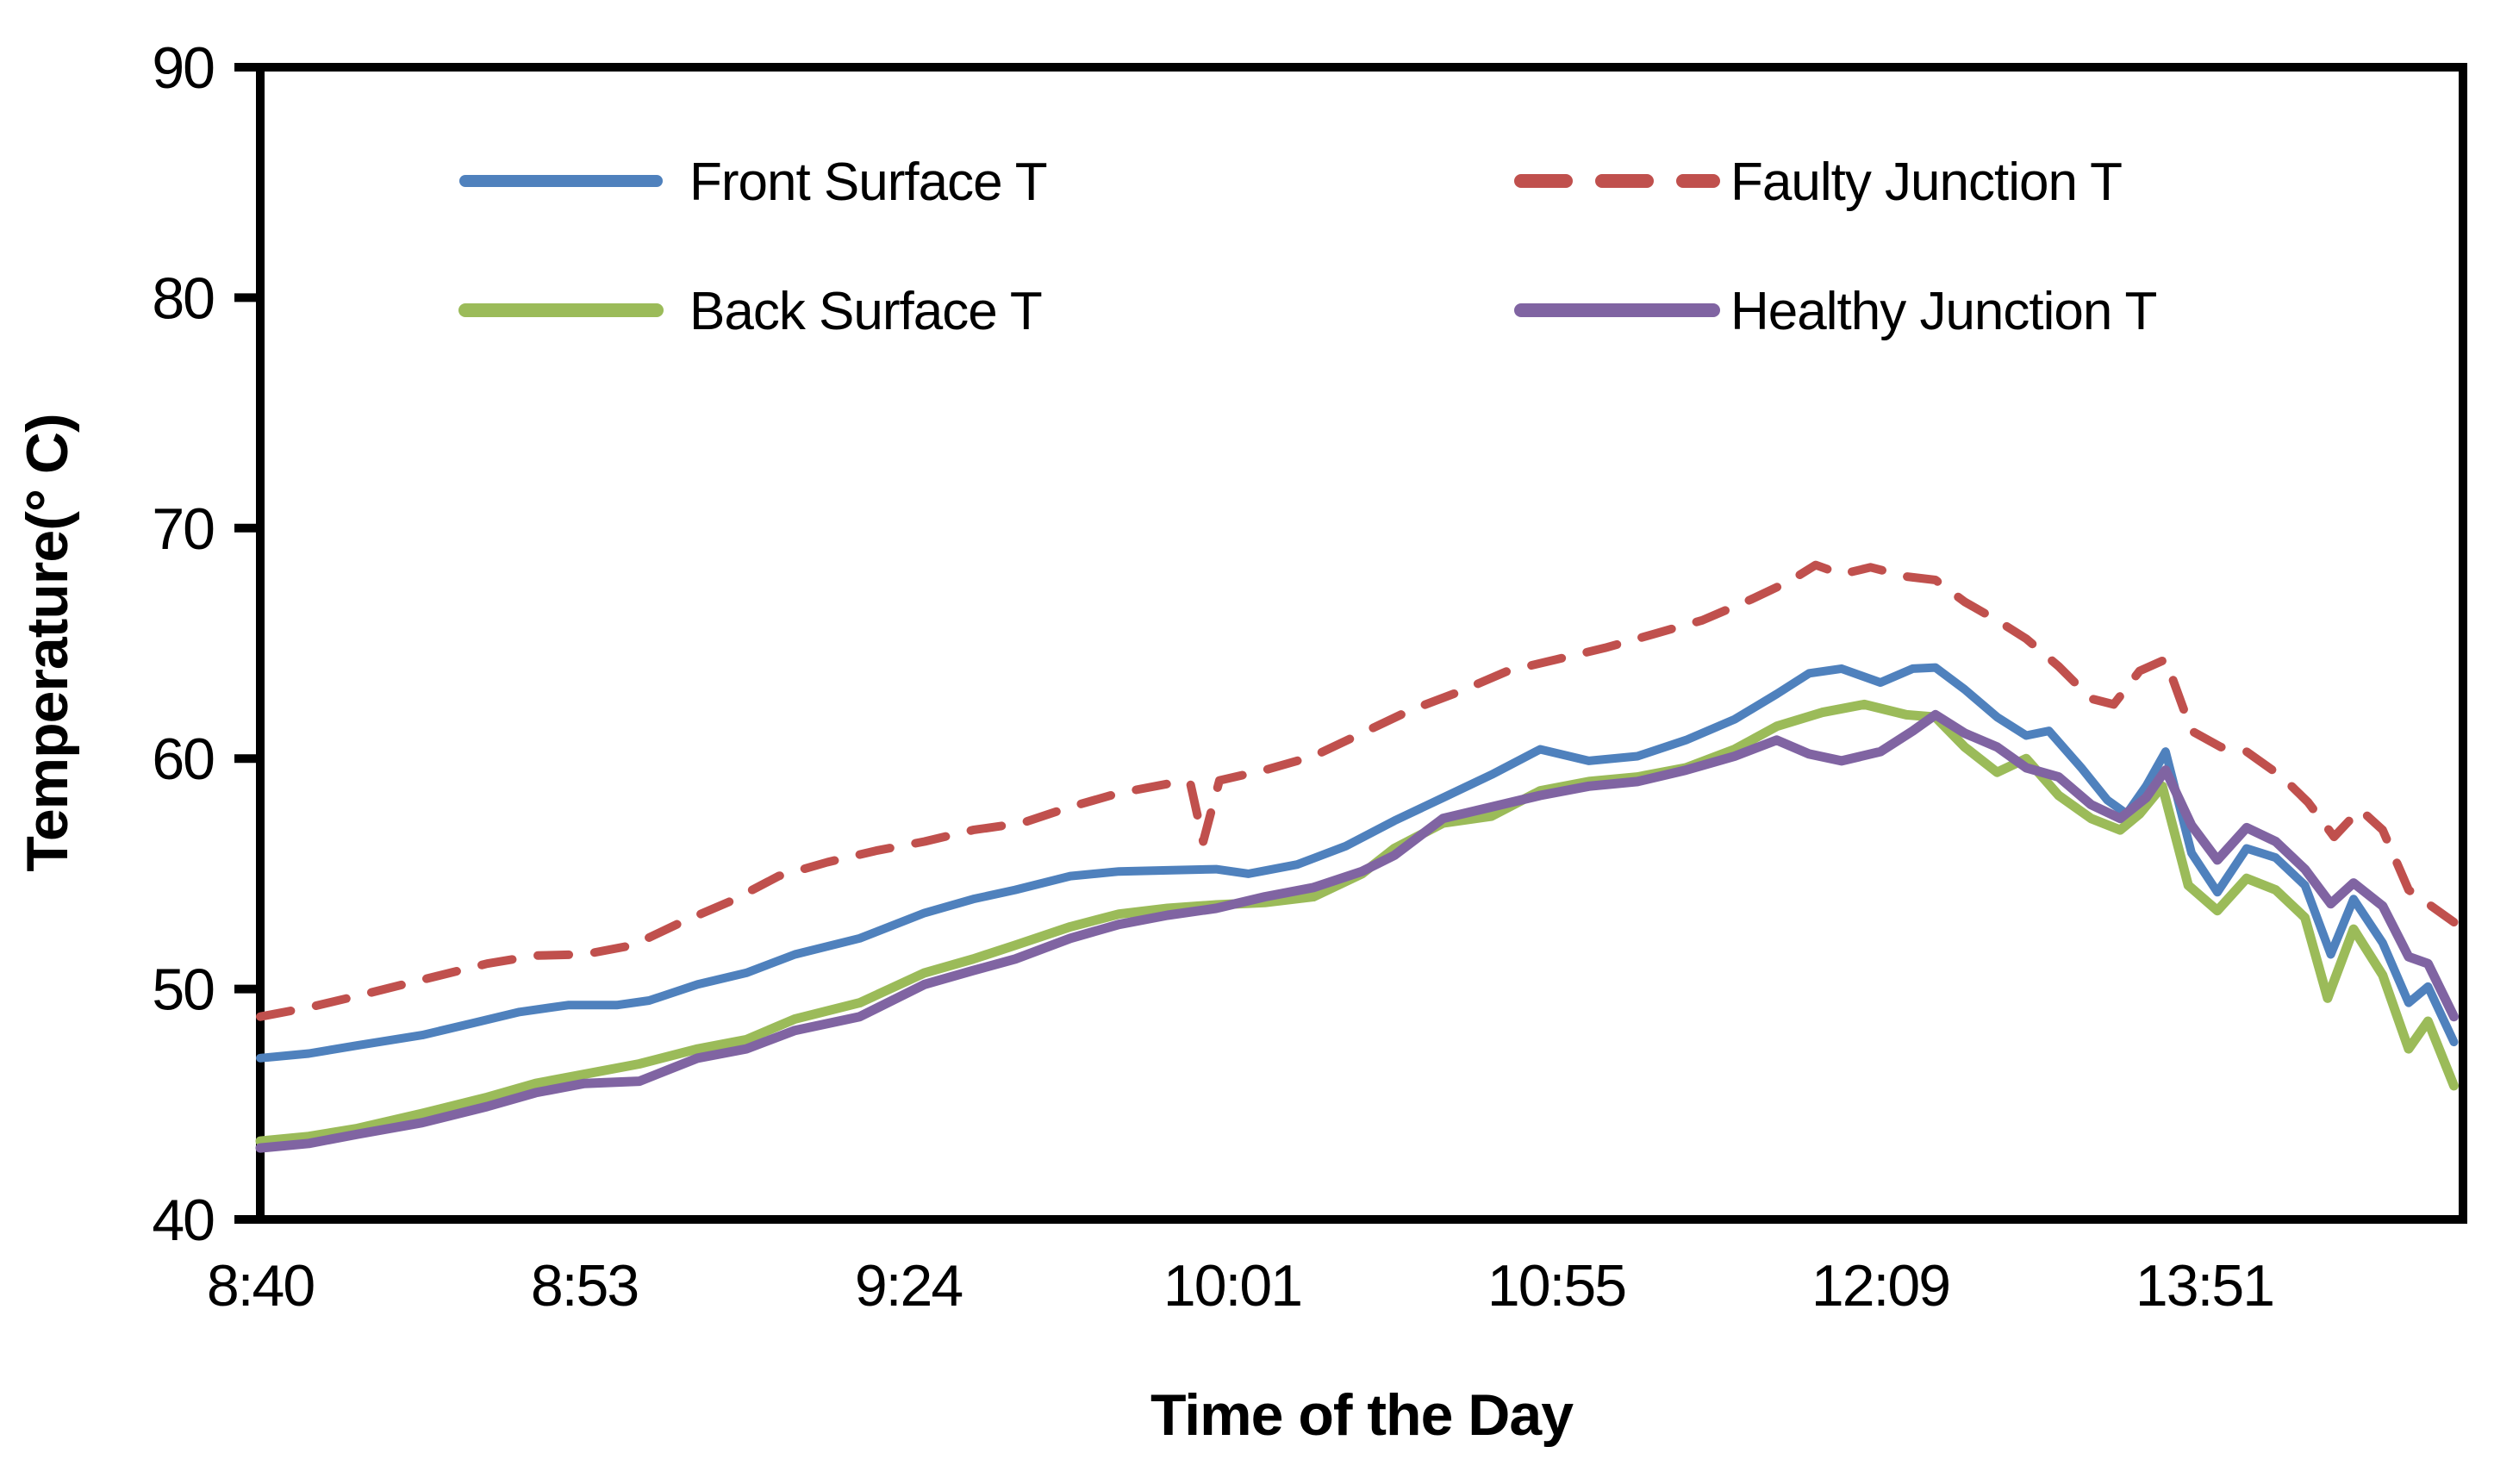 Image resolution: width=2519 pixels, height=1484 pixels. What do you see at coordinates (183, 68) in the screenshot?
I see `y-tick-label: 90` at bounding box center [183, 68].